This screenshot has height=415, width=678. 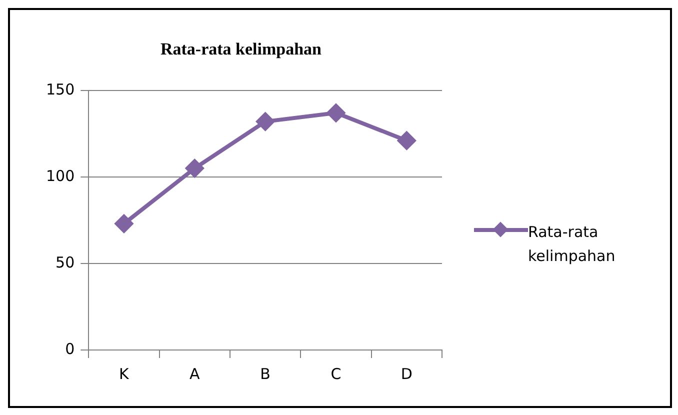 What do you see at coordinates (70, 349) in the screenshot?
I see `y-tick-label: 0` at bounding box center [70, 349].